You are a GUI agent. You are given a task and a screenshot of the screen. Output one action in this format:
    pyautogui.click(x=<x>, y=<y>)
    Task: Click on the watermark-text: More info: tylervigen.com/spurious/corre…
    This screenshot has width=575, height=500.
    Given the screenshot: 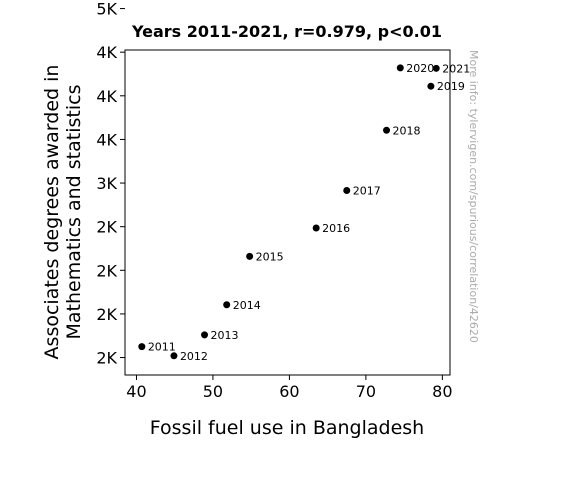 What is the action you would take?
    pyautogui.click(x=473, y=196)
    